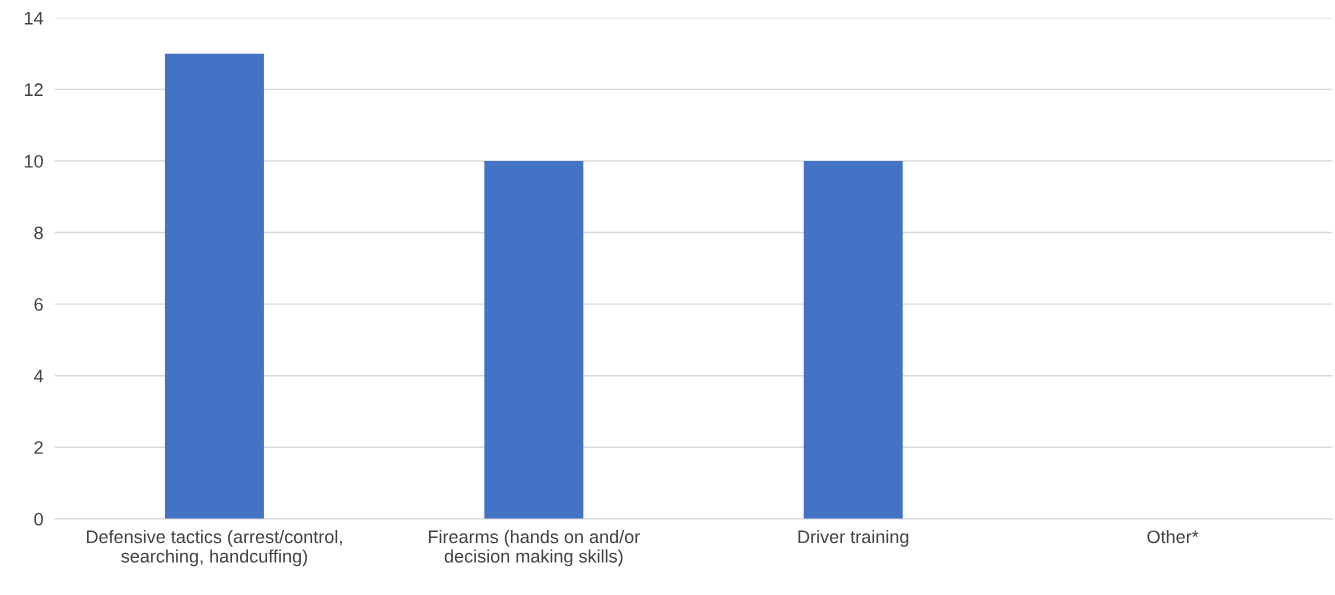  What do you see at coordinates (33, 89) in the screenshot?
I see `y-tick-label: 12` at bounding box center [33, 89].